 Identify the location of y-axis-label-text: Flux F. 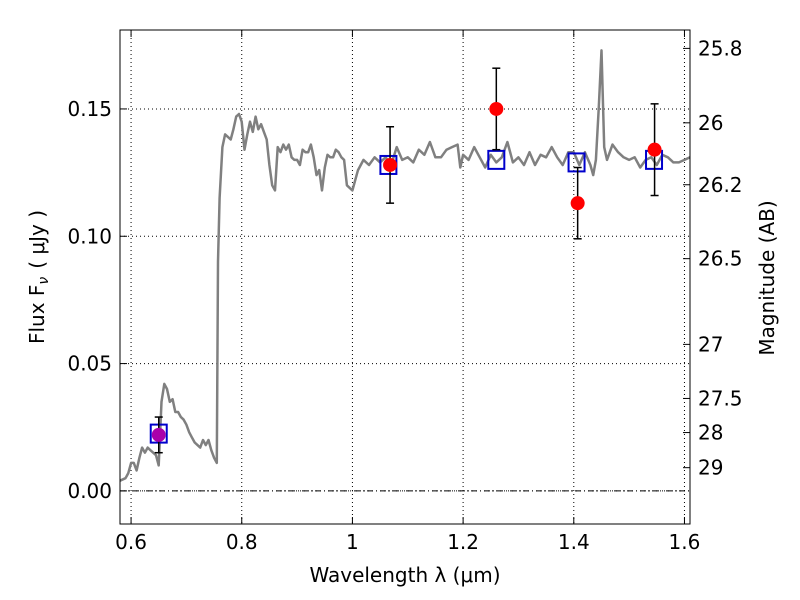
(37, 314).